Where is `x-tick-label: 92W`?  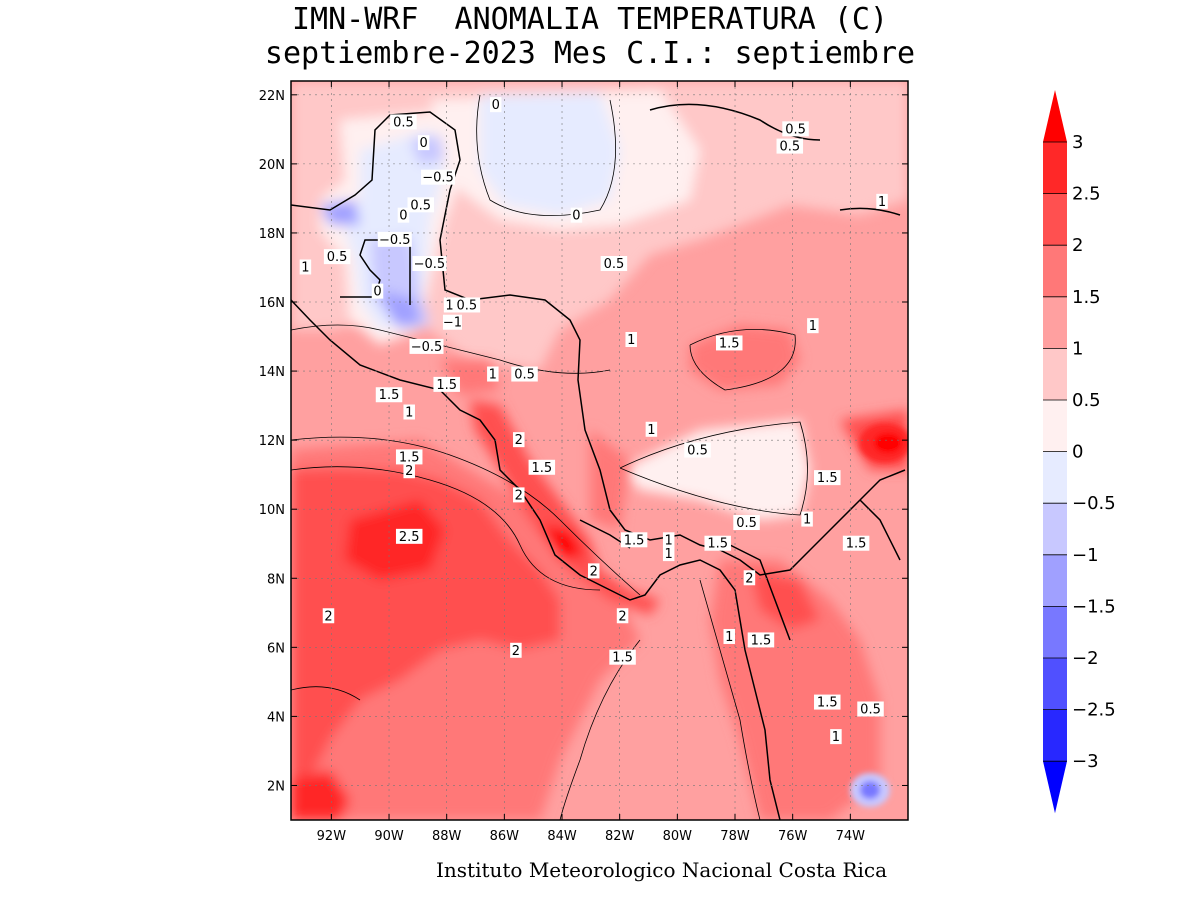 x-tick-label: 92W is located at coordinates (332, 836).